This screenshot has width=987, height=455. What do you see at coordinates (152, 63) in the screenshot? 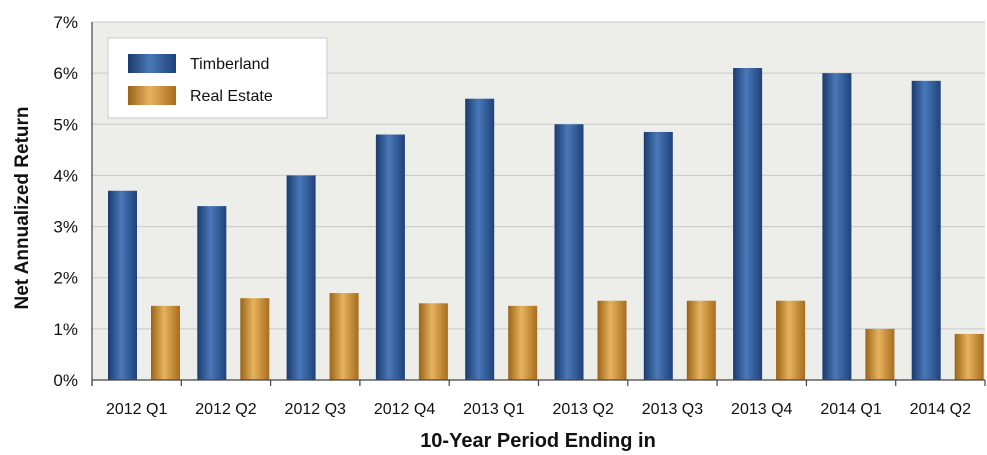
I see `legend-swatch-timberland` at bounding box center [152, 63].